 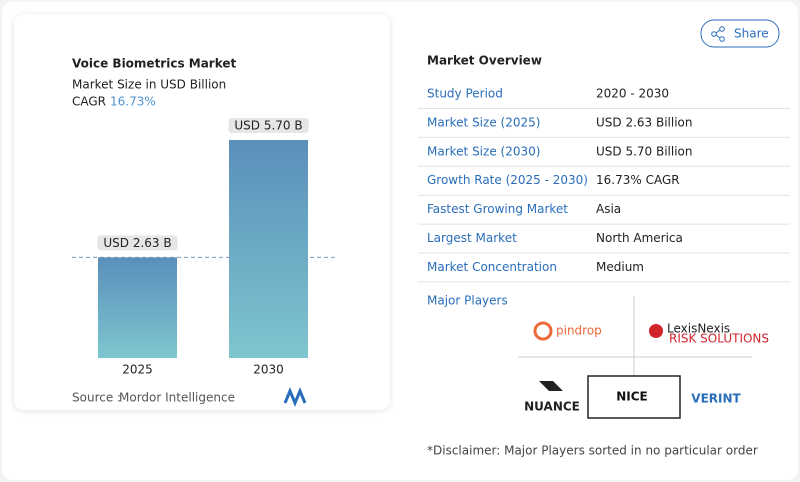 What do you see at coordinates (639, 238) in the screenshot?
I see `row-value: North America` at bounding box center [639, 238].